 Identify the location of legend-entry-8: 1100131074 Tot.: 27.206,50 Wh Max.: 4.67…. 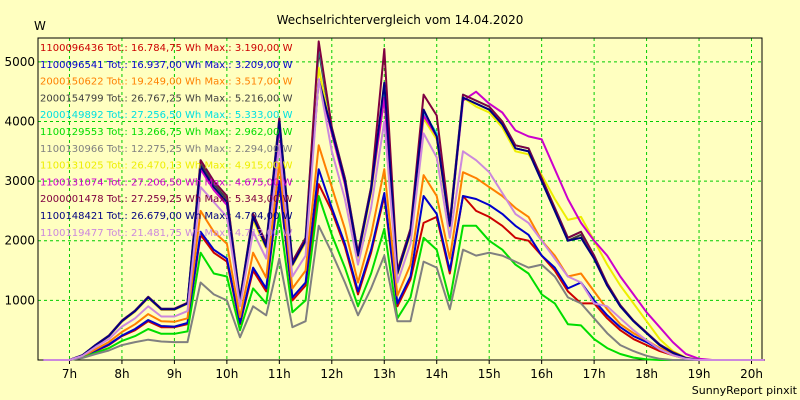
(166, 182).